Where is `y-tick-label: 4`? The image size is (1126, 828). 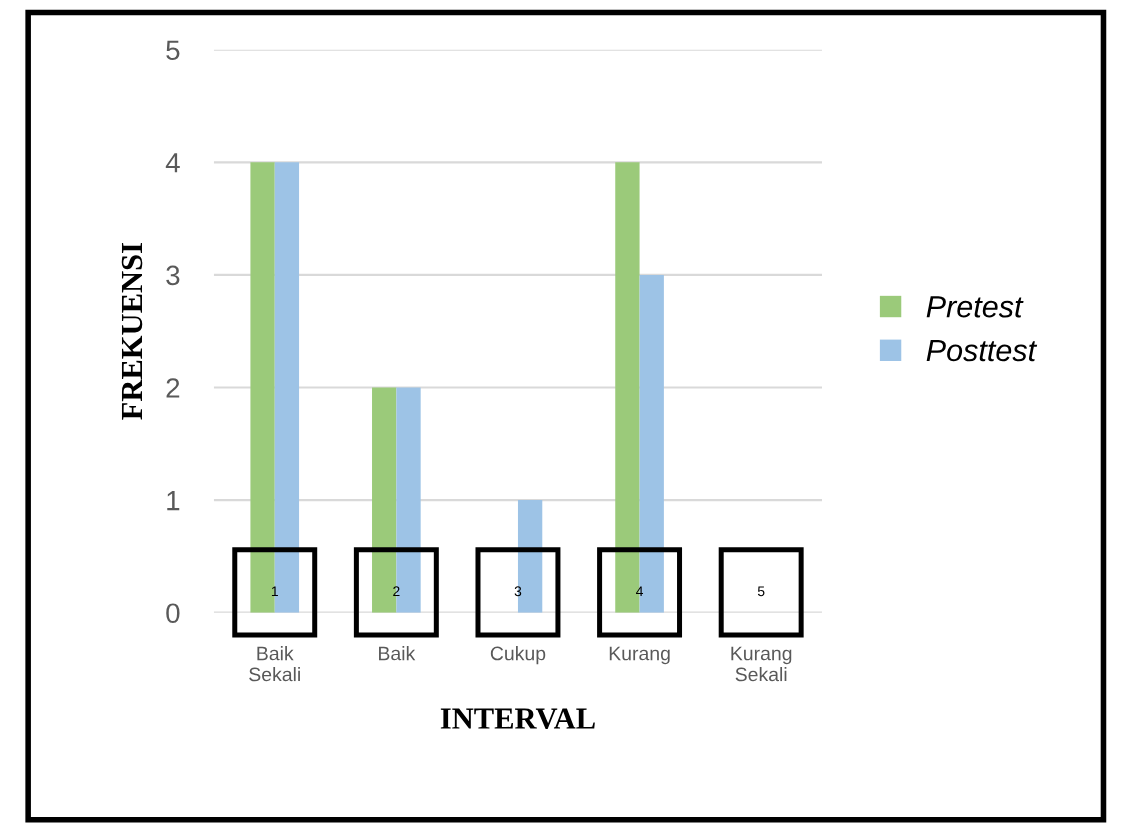
y-tick-label: 4 is located at coordinates (172, 163).